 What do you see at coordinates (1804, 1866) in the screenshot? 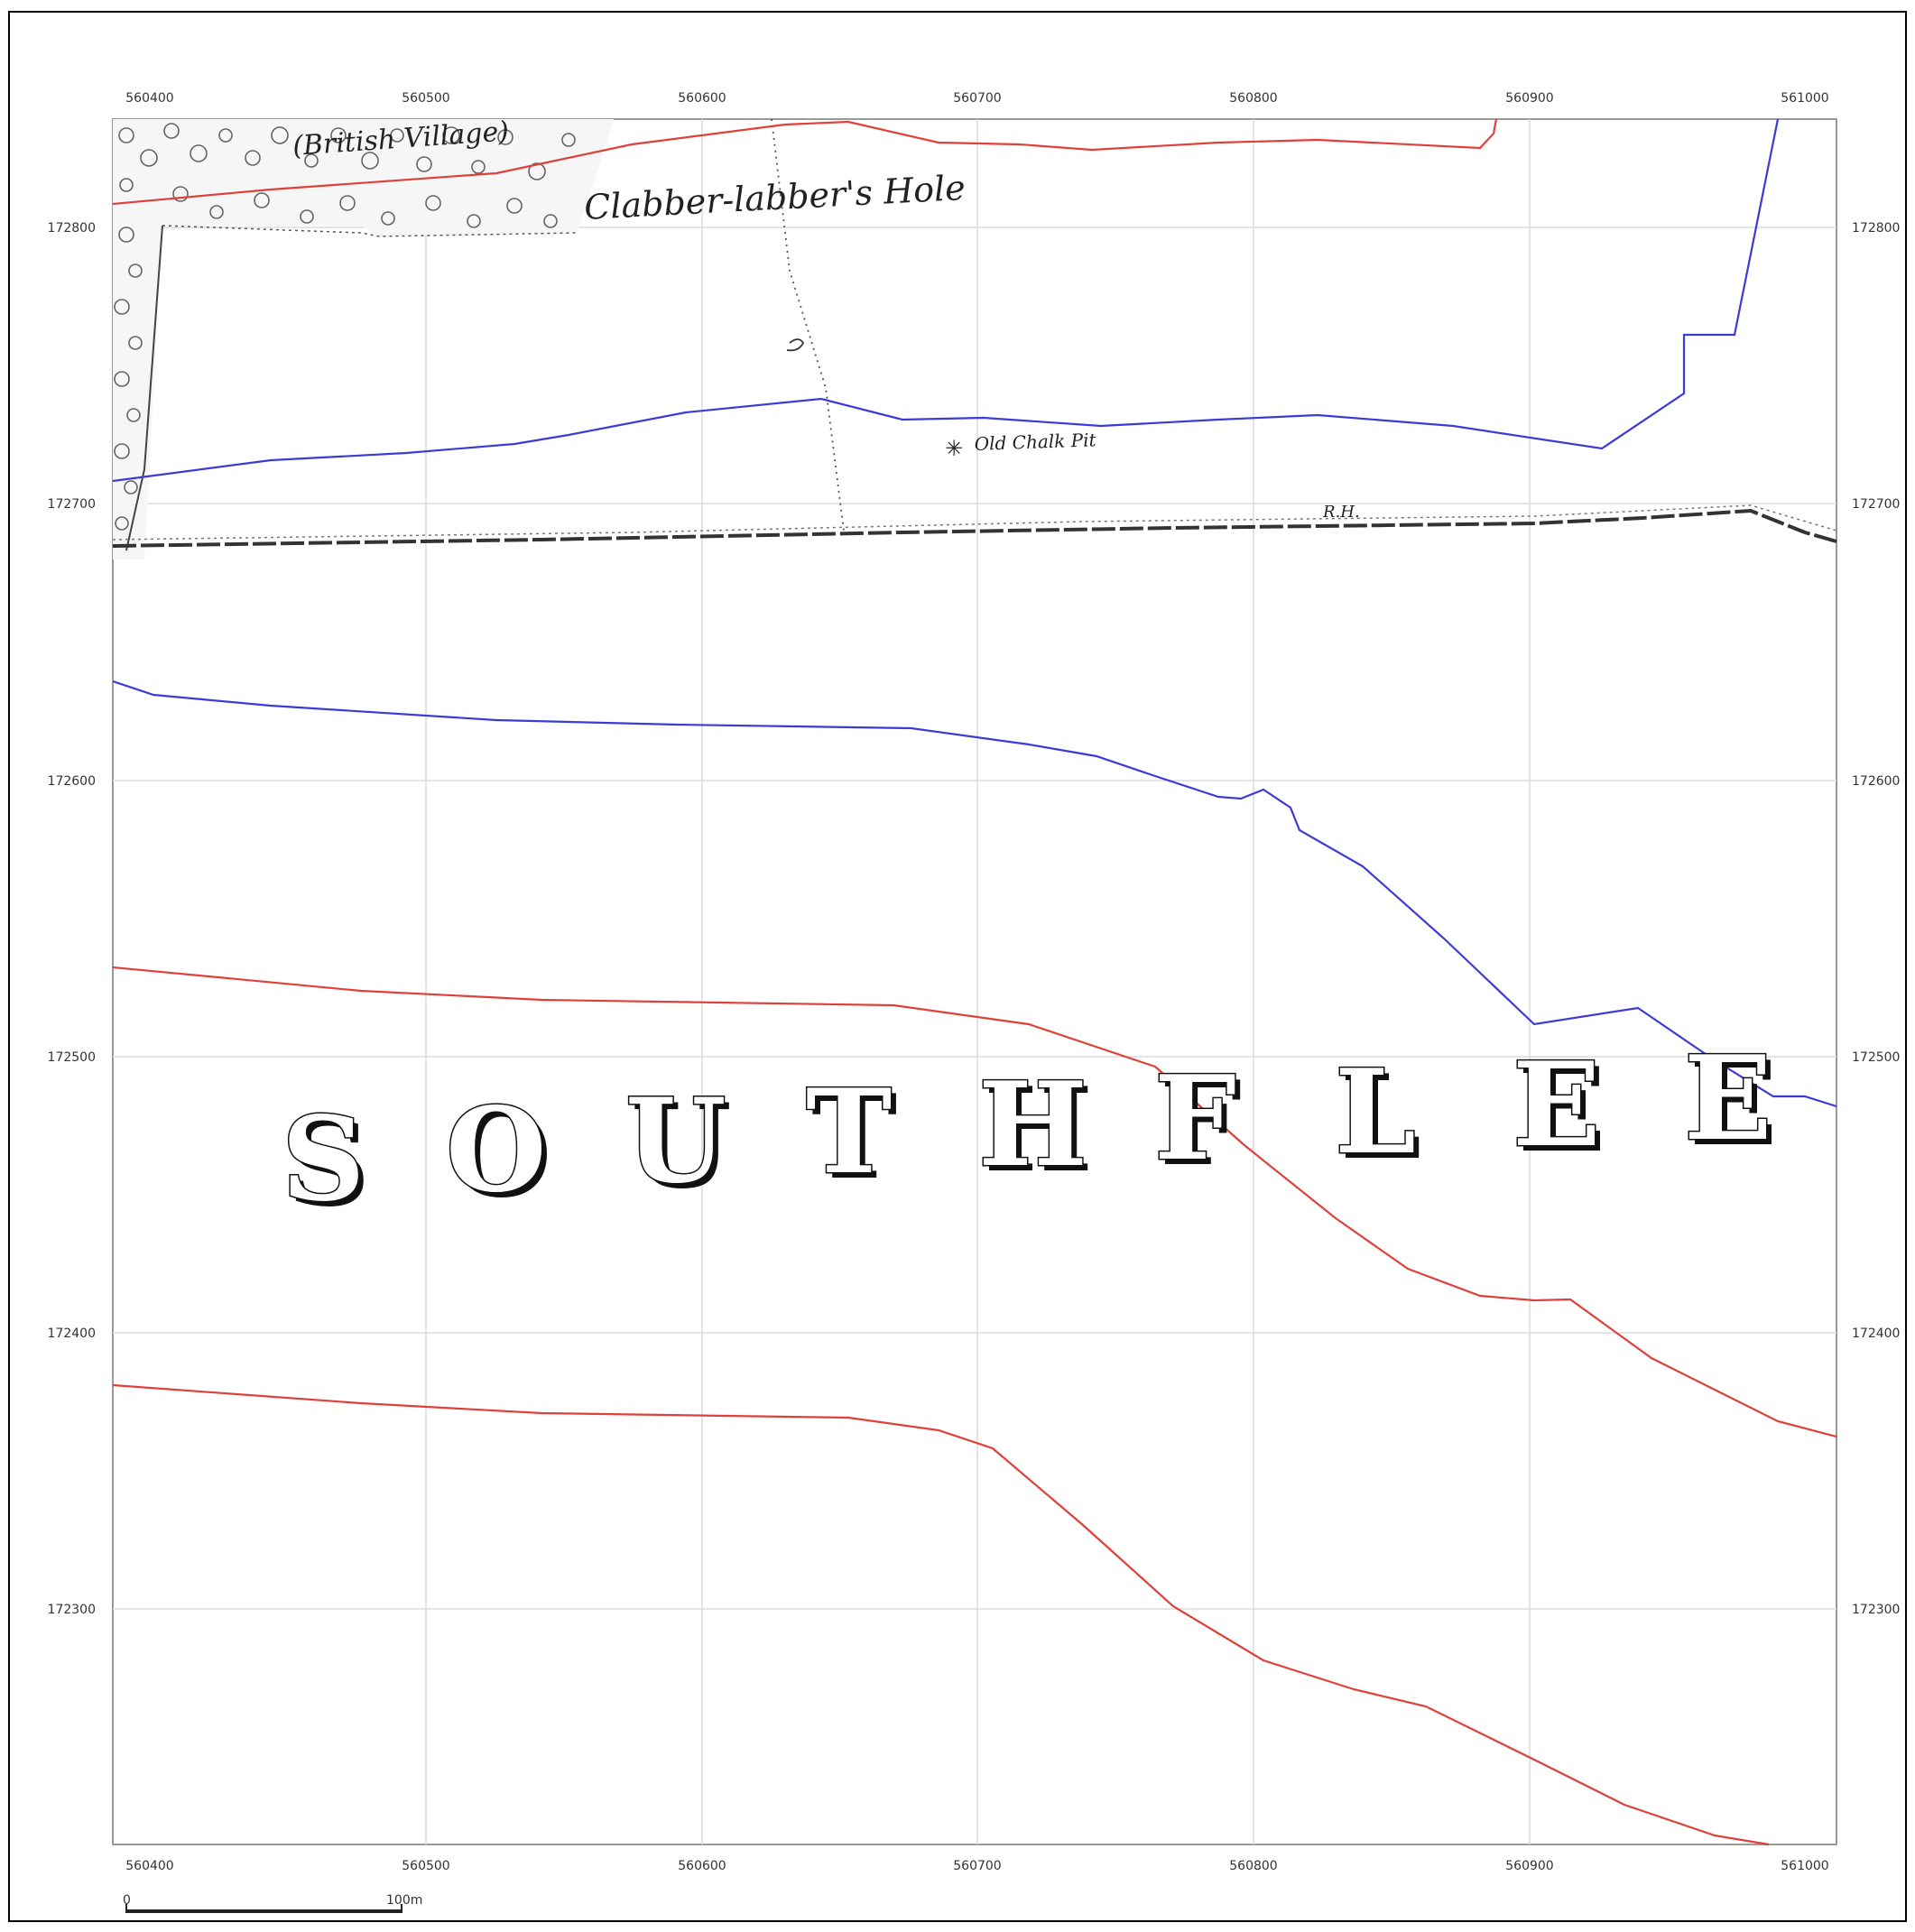
I see `x-tick-bottom-6: 561000` at bounding box center [1804, 1866].